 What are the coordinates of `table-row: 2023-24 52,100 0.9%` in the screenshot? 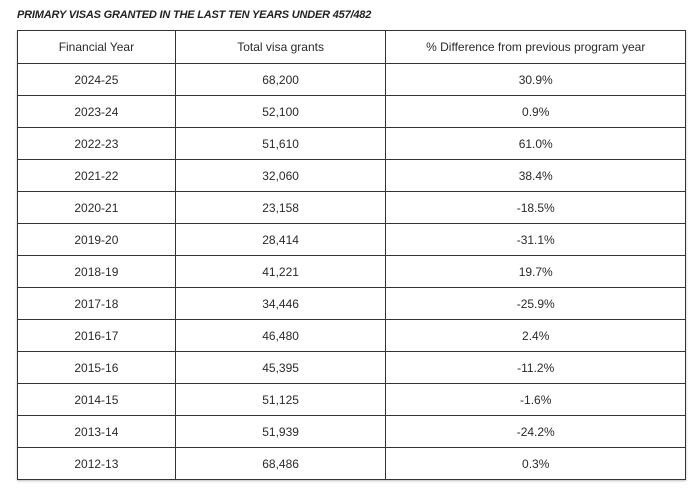 It's located at (351, 111).